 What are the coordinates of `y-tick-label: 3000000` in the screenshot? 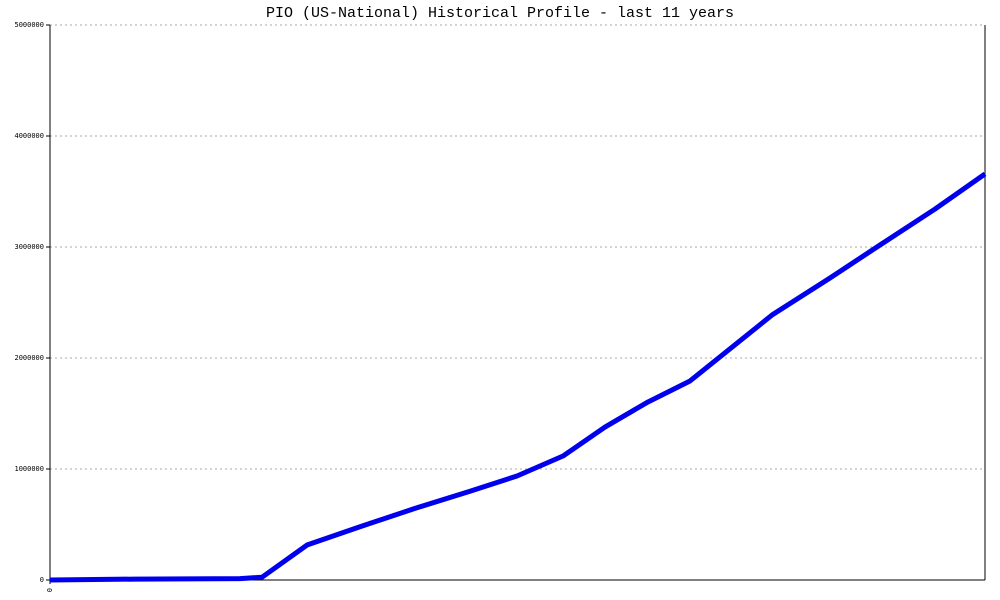 It's located at (29, 247).